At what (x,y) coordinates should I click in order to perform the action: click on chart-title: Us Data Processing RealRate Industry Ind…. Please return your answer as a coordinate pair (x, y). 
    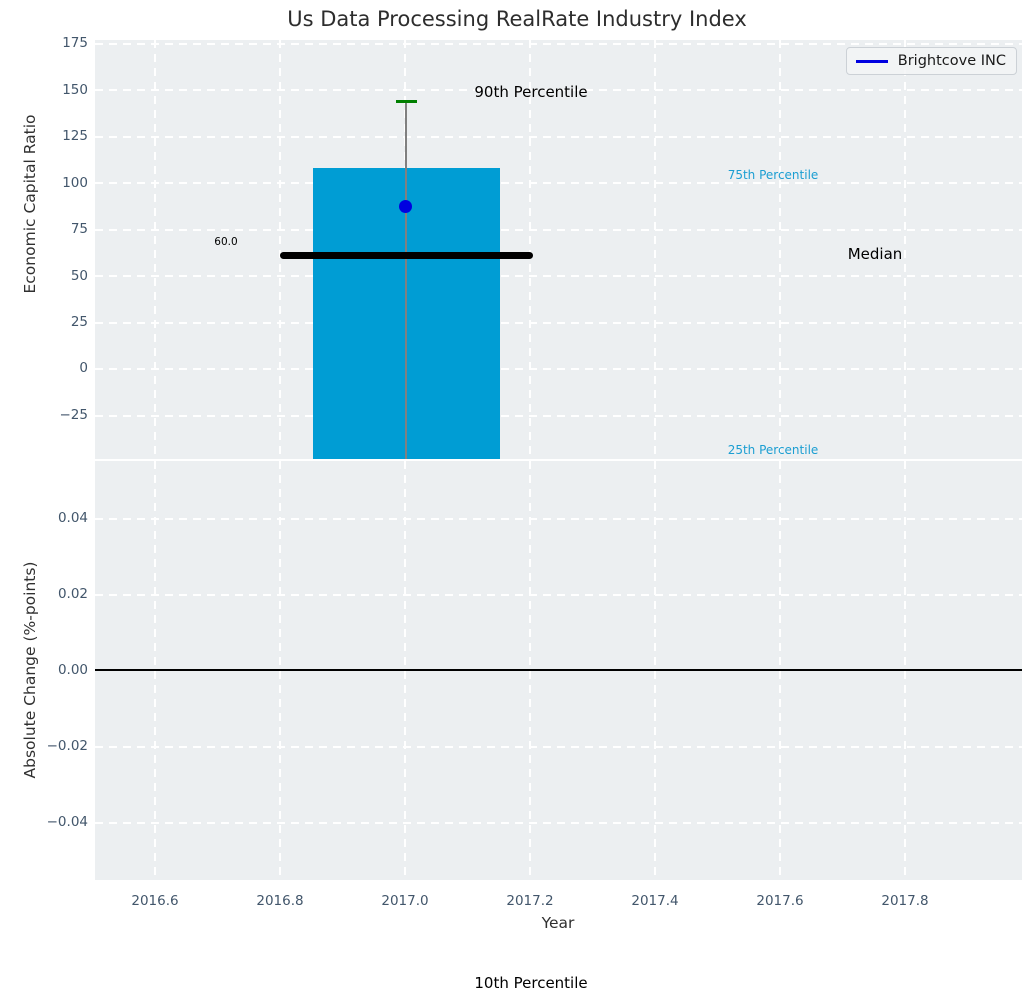
    Looking at the image, I should click on (517, 19).